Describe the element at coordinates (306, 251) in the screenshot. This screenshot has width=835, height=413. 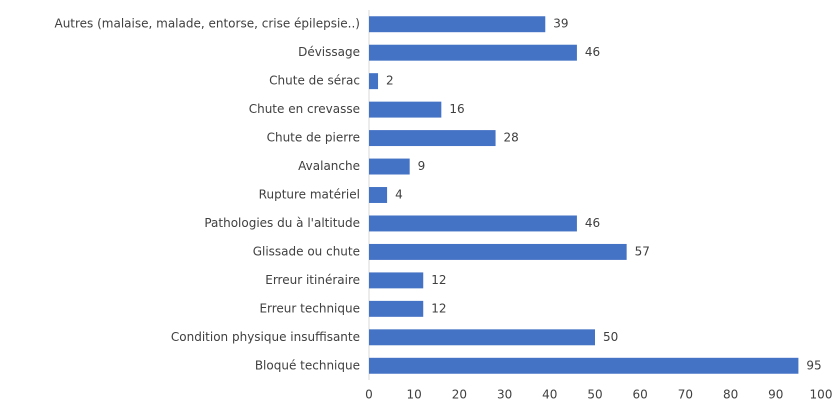
I see `y-tick-label: Glissade ou chute` at that location.